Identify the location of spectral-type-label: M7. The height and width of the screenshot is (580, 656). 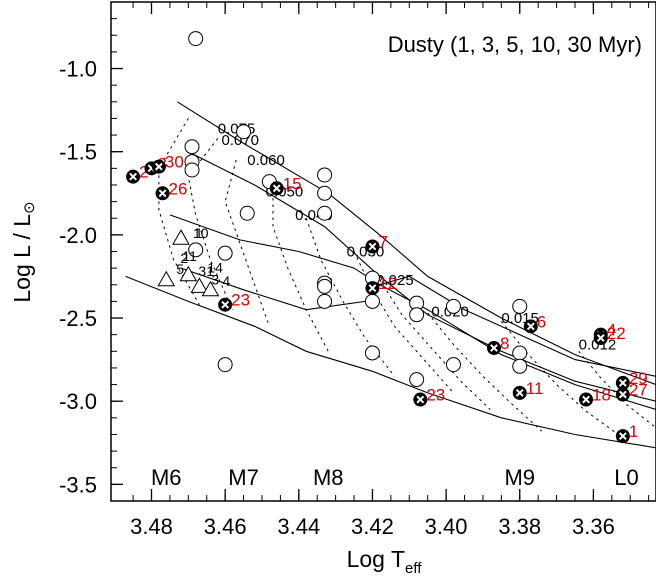
(243, 477).